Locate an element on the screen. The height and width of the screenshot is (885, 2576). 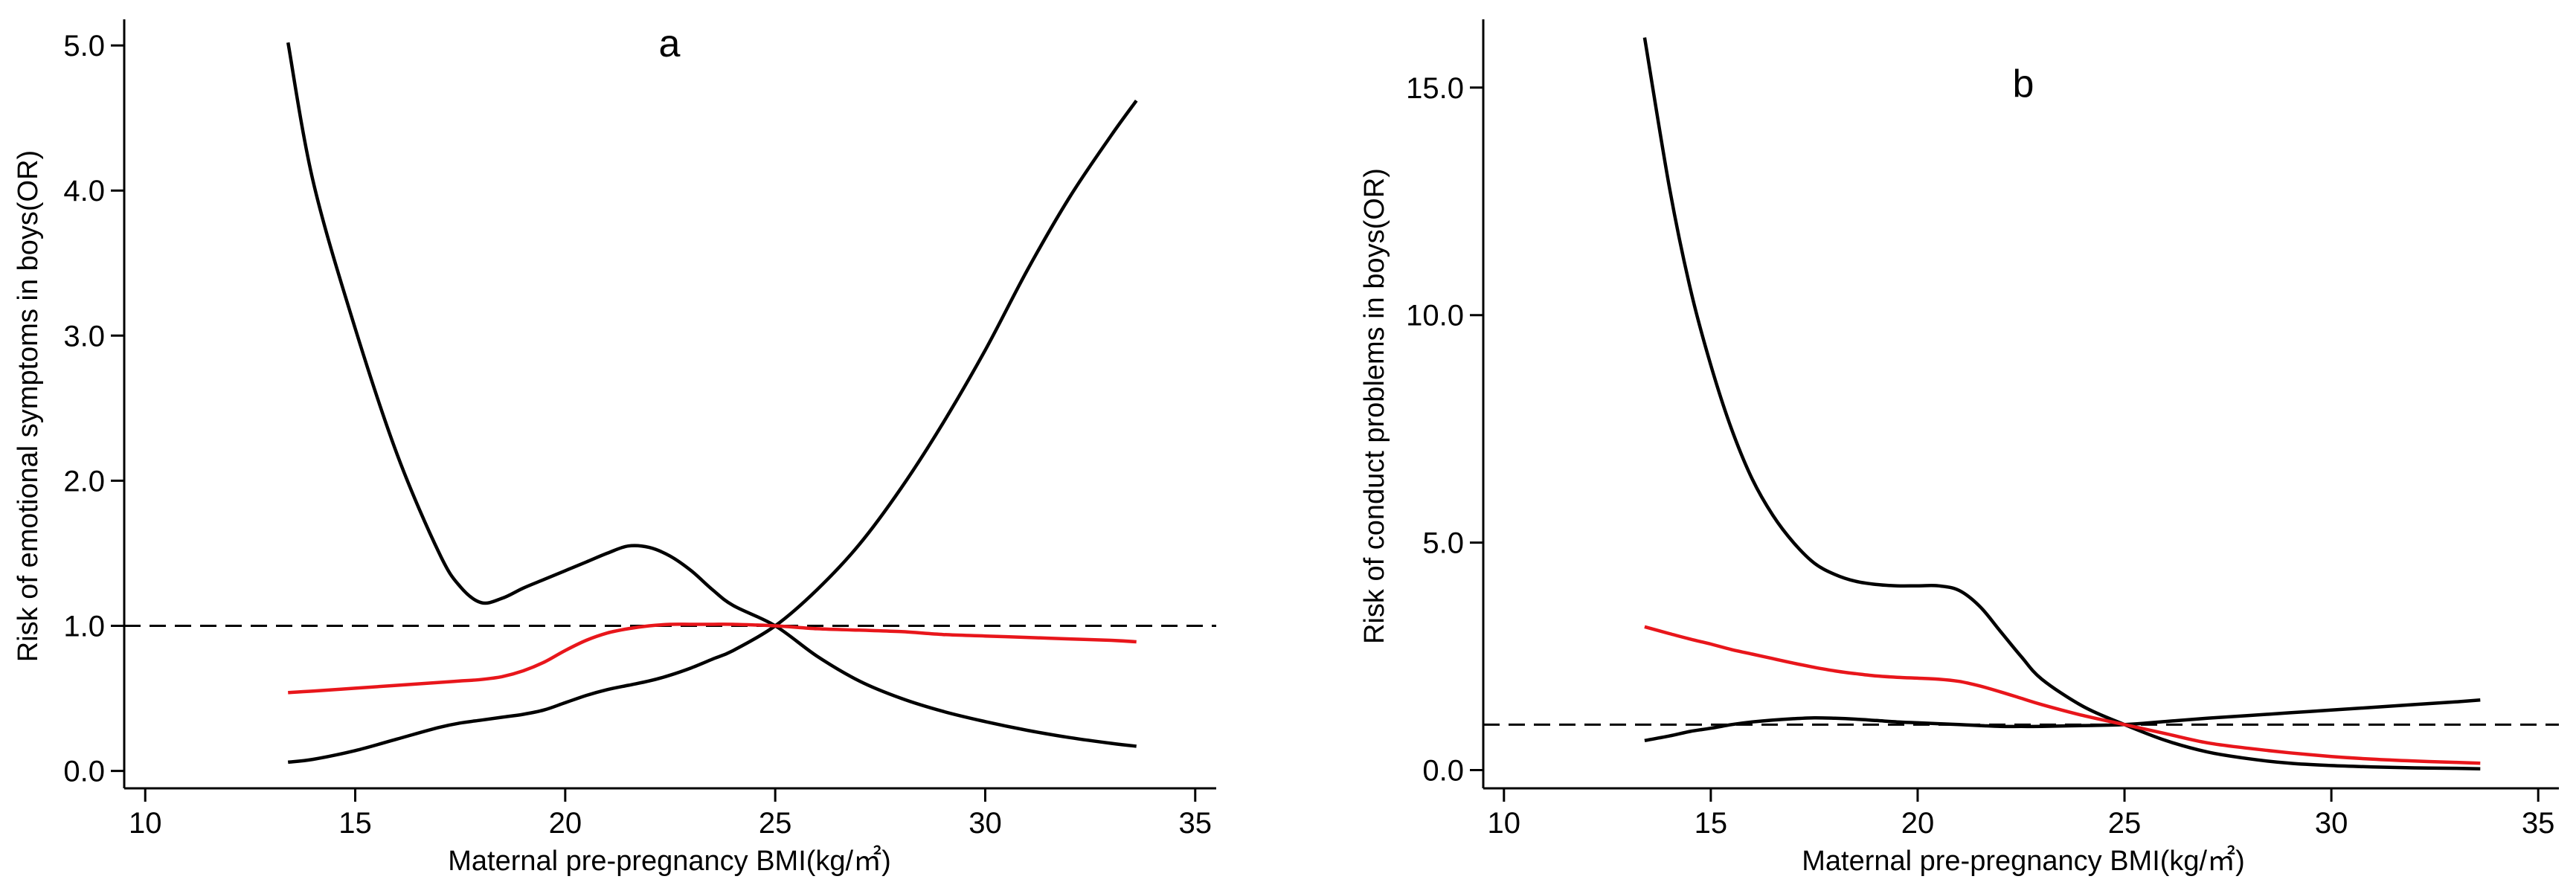
y-tick-label-b: 5.0 is located at coordinates (1443, 543).